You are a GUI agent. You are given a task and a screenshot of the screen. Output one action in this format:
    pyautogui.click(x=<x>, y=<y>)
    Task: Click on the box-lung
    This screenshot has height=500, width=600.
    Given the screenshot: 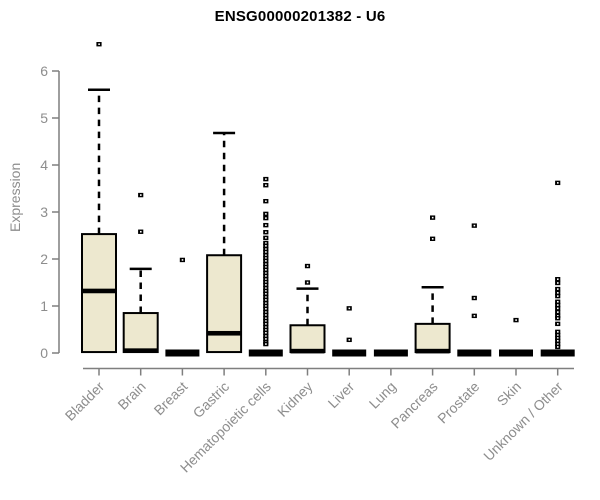 What is the action you would take?
    pyautogui.click(x=390, y=353)
    